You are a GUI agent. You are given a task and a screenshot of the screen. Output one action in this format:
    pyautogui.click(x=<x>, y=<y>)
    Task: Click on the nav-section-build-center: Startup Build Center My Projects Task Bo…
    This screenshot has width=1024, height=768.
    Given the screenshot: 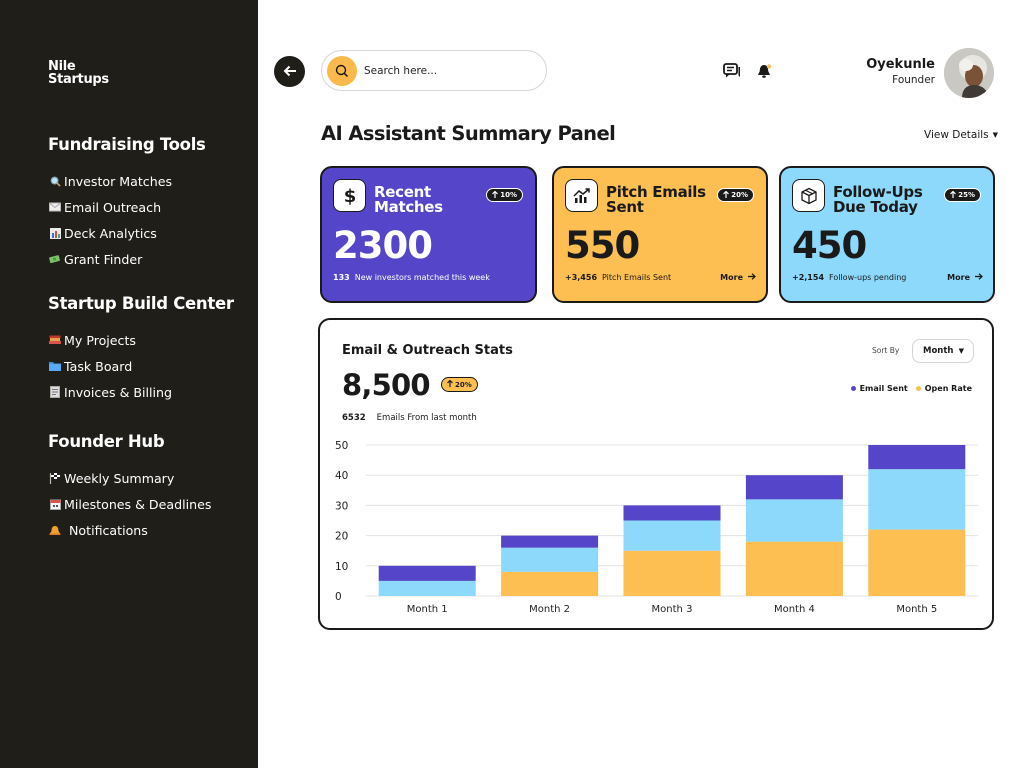 What is the action you would take?
    pyautogui.click(x=141, y=349)
    